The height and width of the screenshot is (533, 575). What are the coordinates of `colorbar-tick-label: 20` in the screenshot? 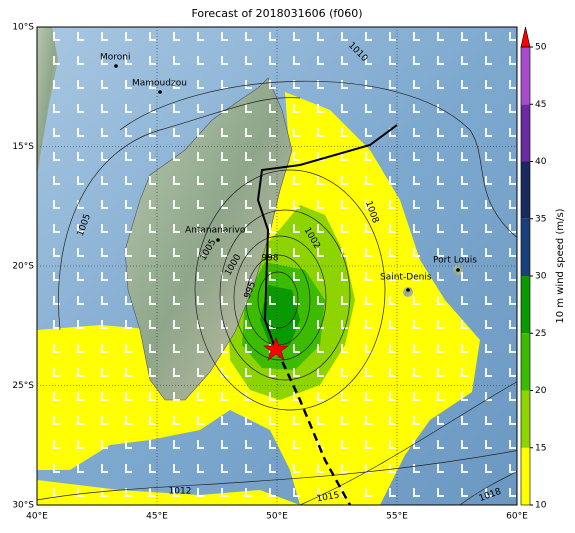 It's located at (541, 391).